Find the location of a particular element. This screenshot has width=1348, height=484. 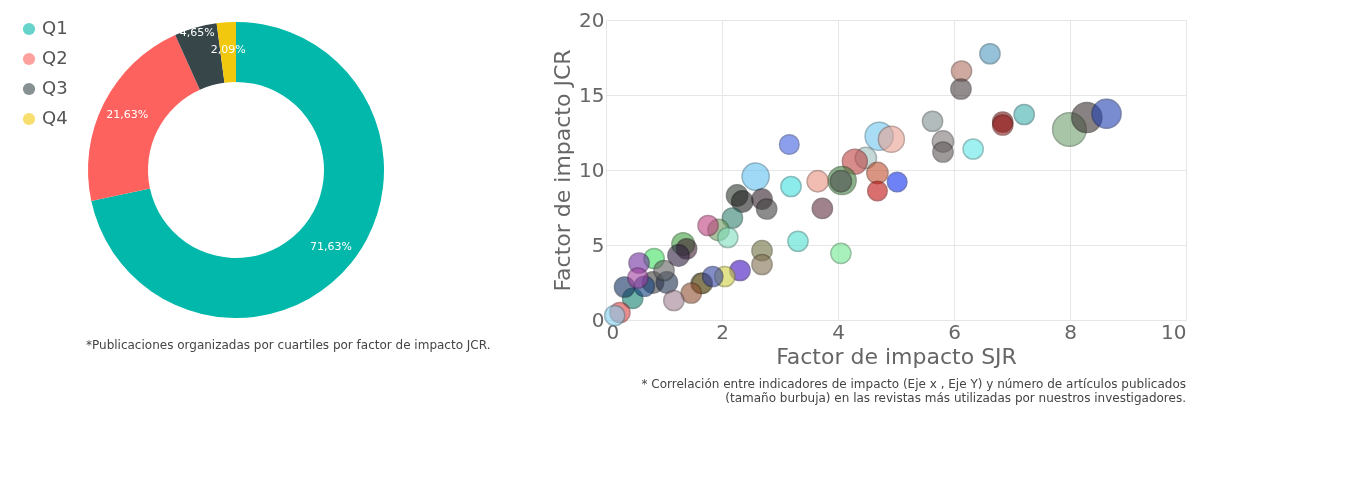

x-tick-label: 6 is located at coordinates (954, 331).